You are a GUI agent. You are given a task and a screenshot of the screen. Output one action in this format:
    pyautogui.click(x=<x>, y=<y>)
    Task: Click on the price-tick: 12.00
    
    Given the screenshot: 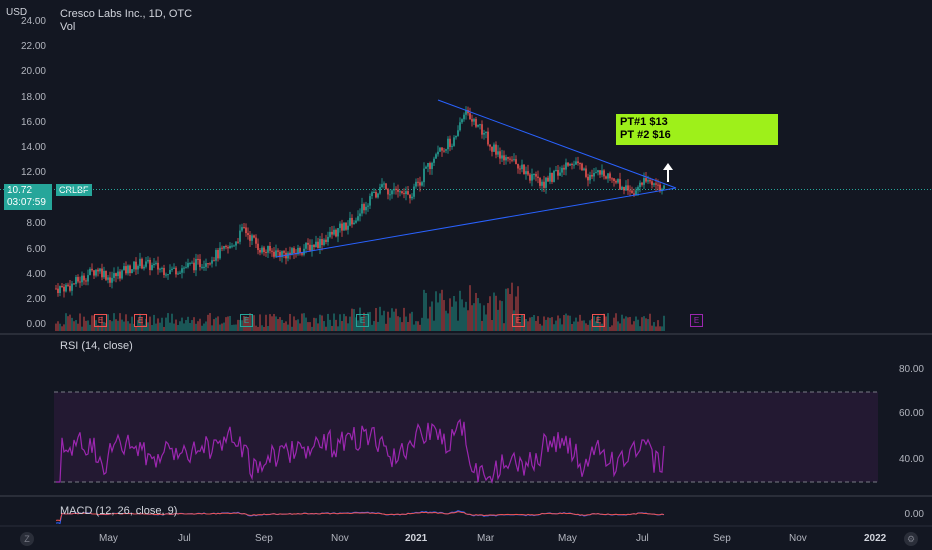 What is the action you would take?
    pyautogui.click(x=33, y=172)
    